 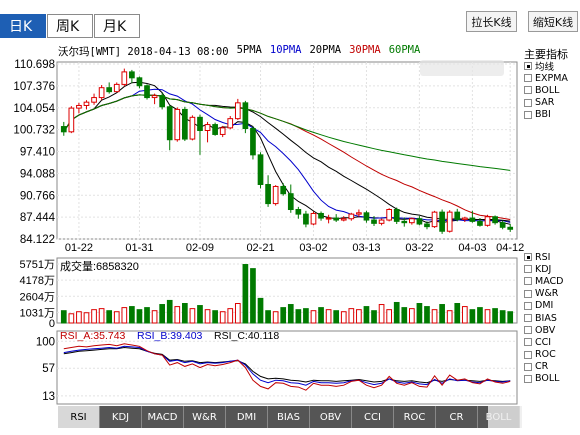 I want to click on tab-bias: BIAS, so click(x=289, y=417).